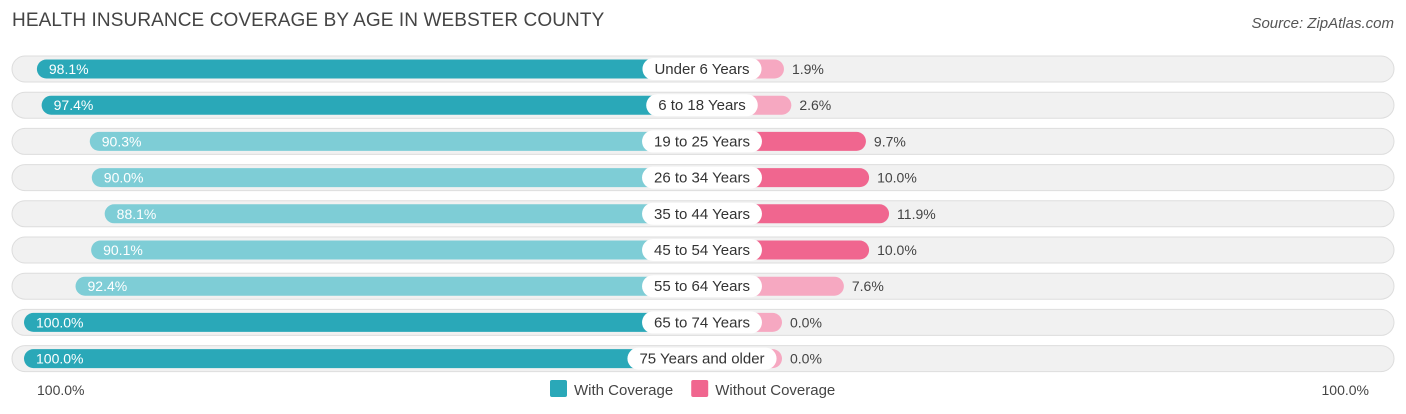 This screenshot has height=414, width=1406. What do you see at coordinates (124, 178) in the screenshot?
I see `with-coverage-value: 90.0%` at bounding box center [124, 178].